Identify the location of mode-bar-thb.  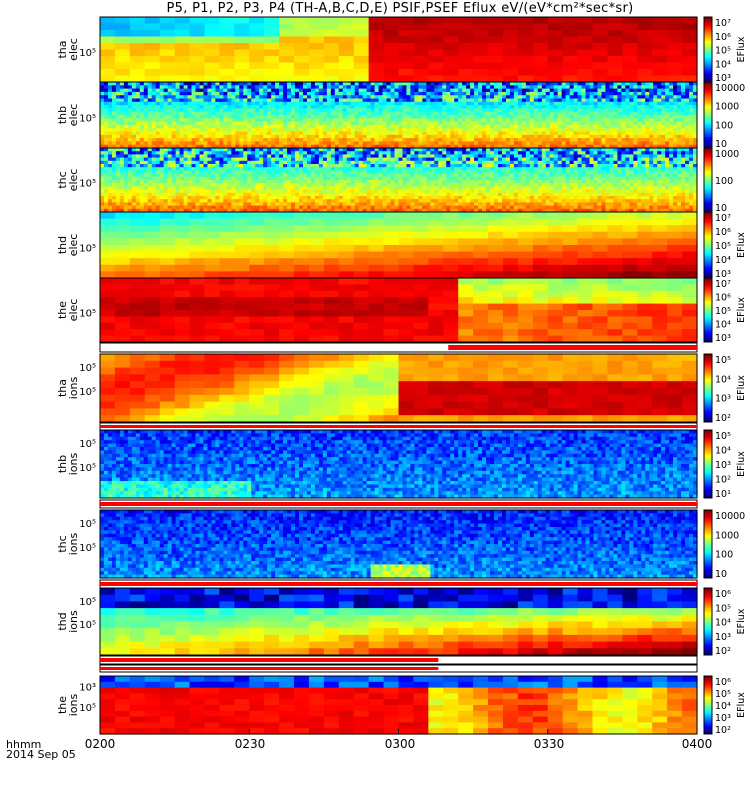
(398, 504).